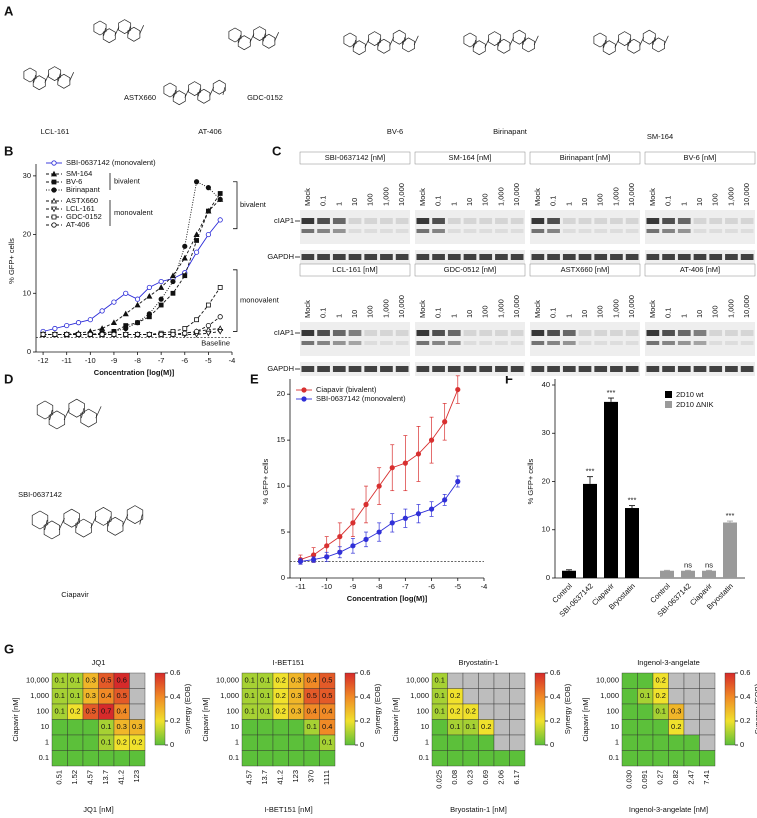  Describe the element at coordinates (668, 201) in the screenshot. I see `lane-label: 0.1` at that location.